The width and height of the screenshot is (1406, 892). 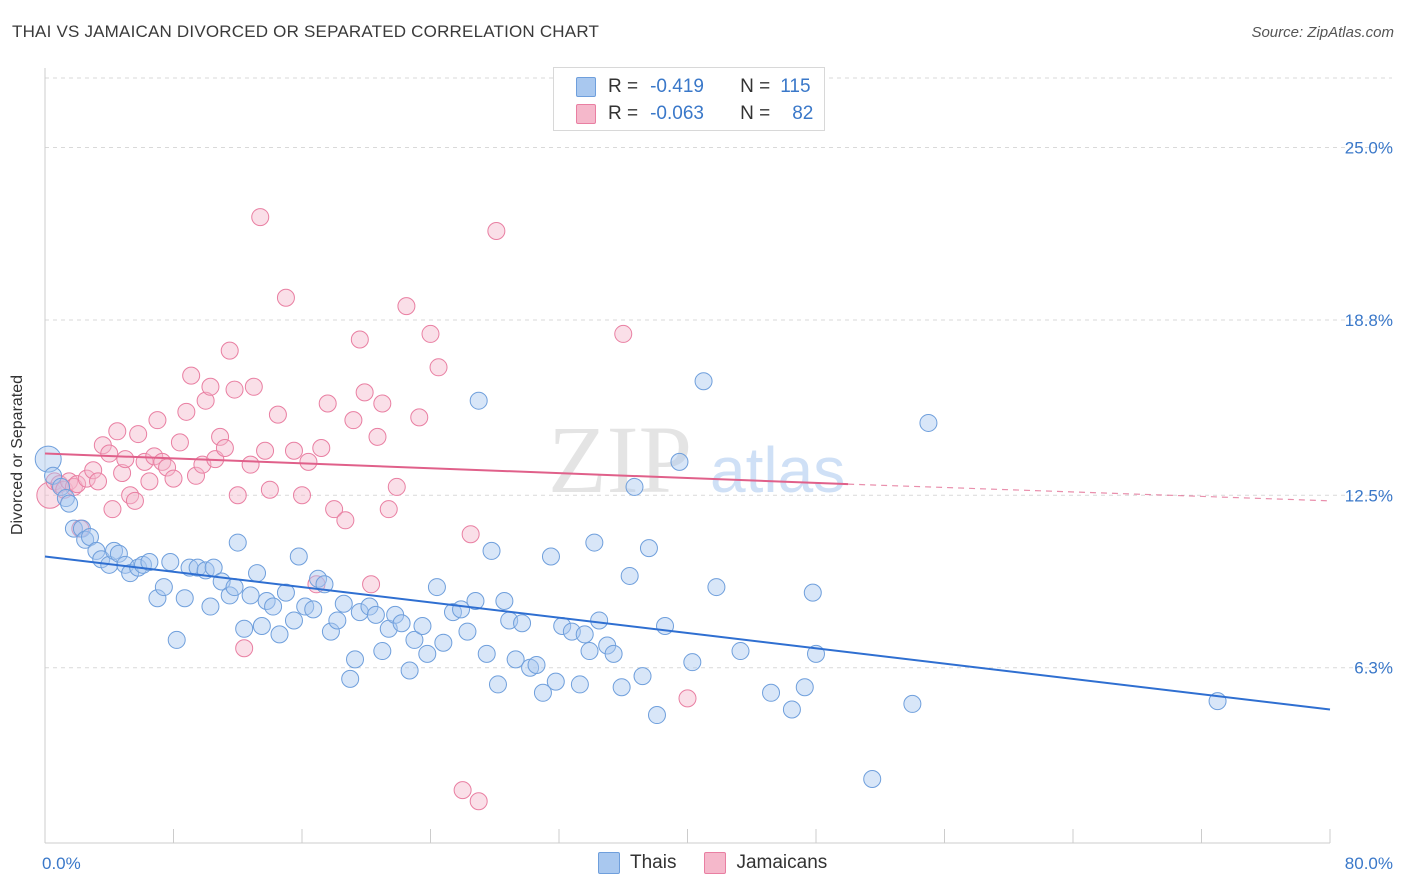 What do you see at coordinates (1369, 495) in the screenshot?
I see `y-tick-label: 12.5%` at bounding box center [1369, 495].